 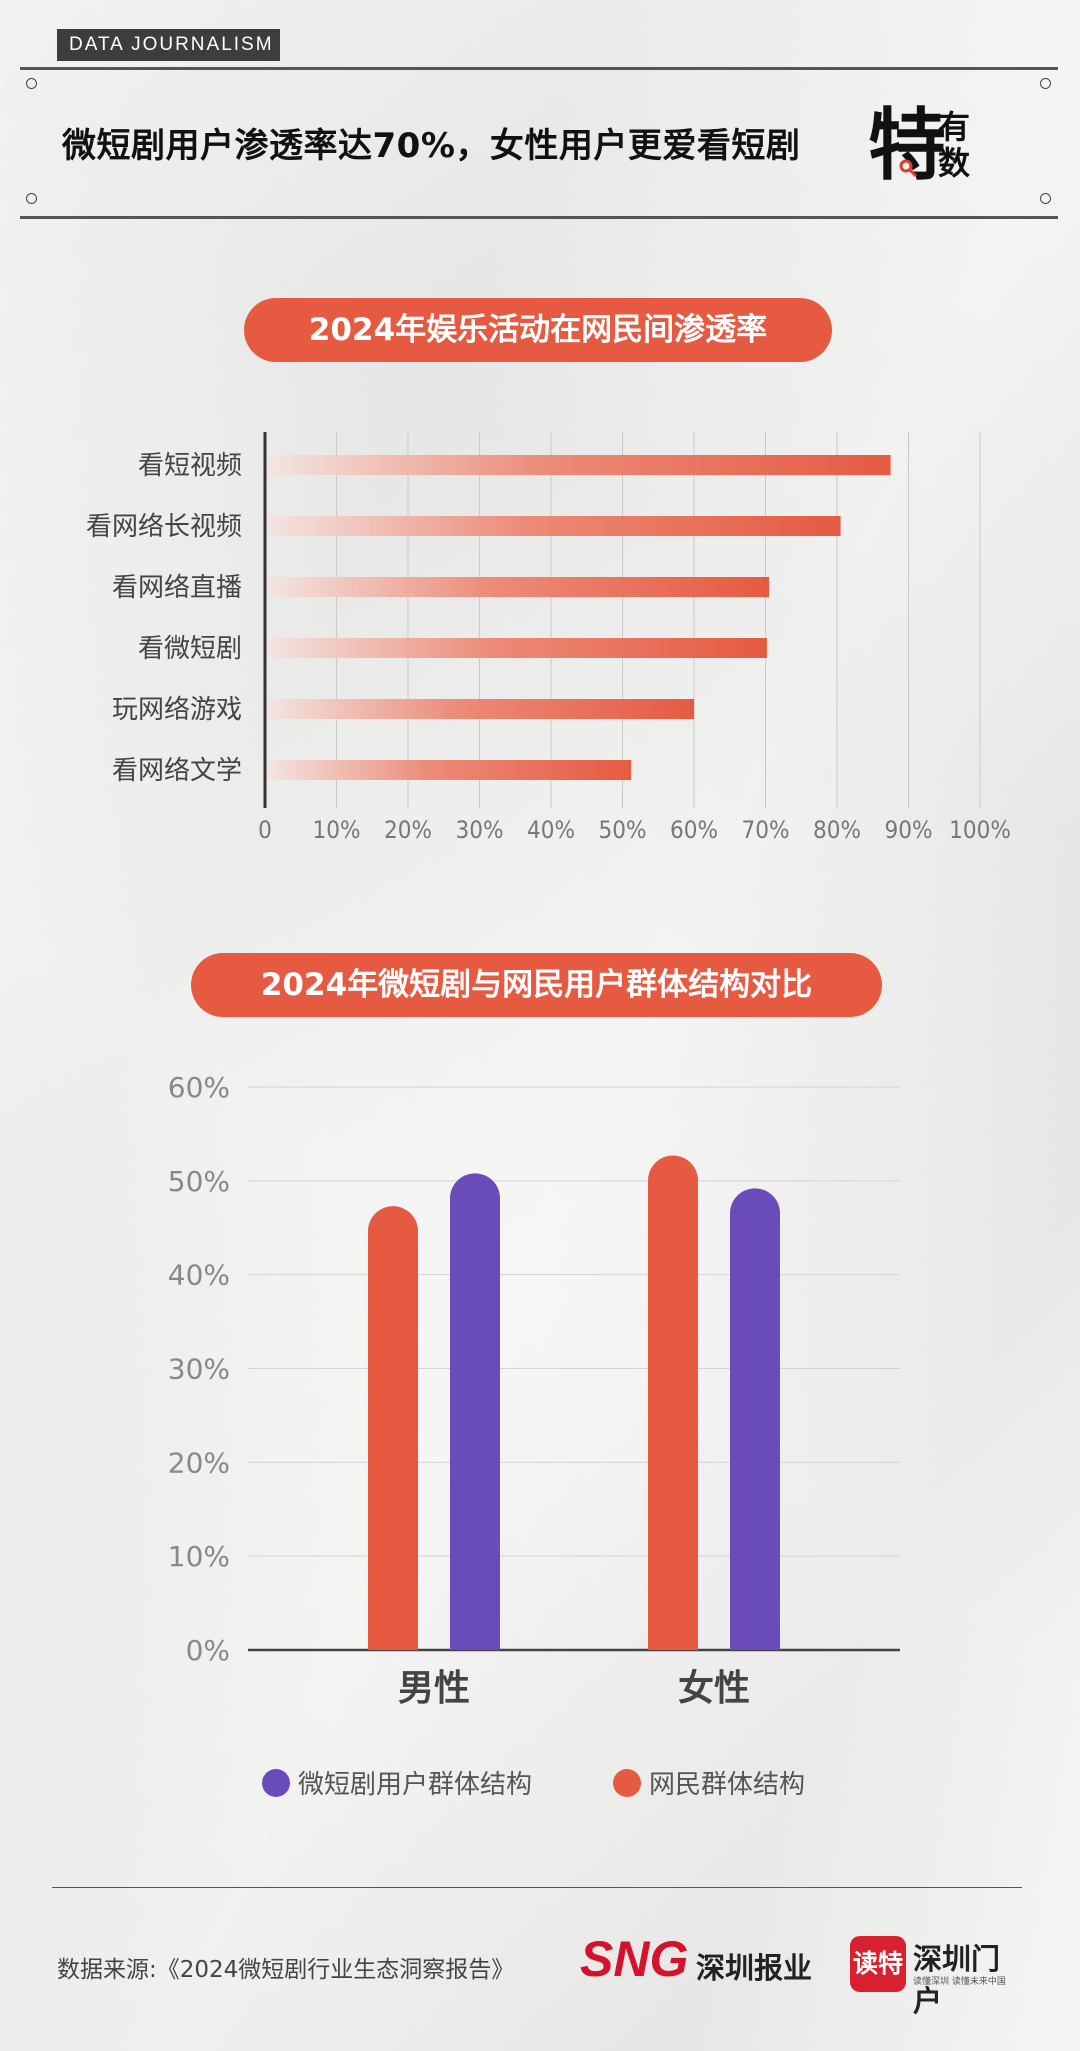 I want to click on x-tick-label: 70%, so click(x=766, y=830).